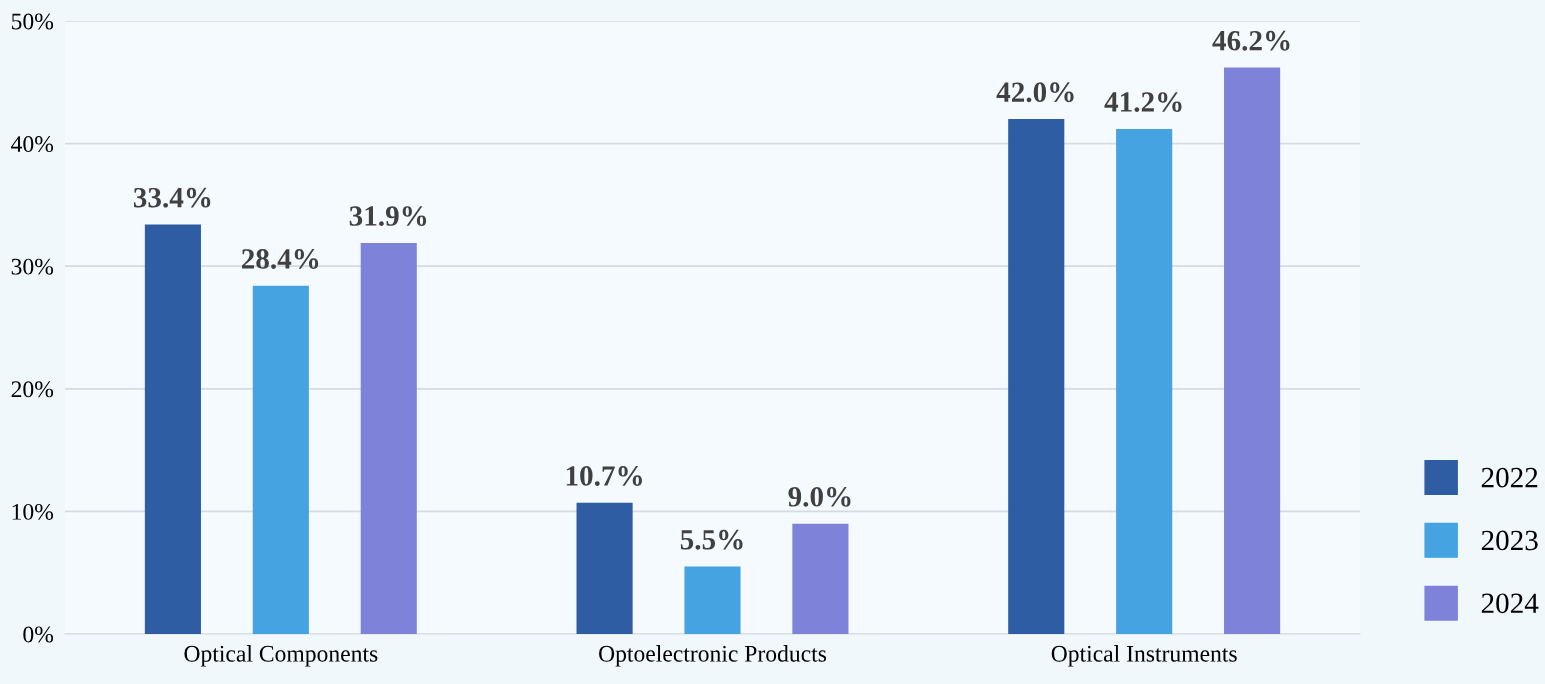  I want to click on text: 5.5%, so click(711, 539).